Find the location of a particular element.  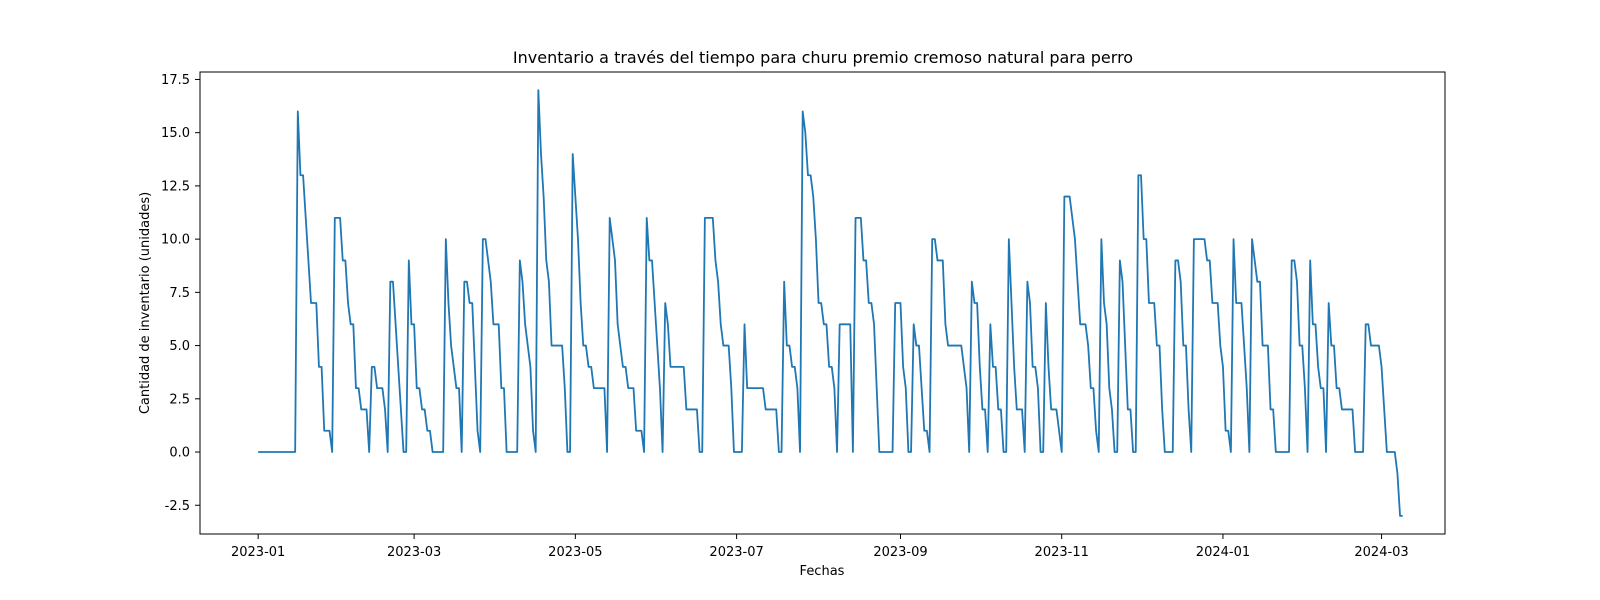

y-tick-label: 17.5 is located at coordinates (175, 80).